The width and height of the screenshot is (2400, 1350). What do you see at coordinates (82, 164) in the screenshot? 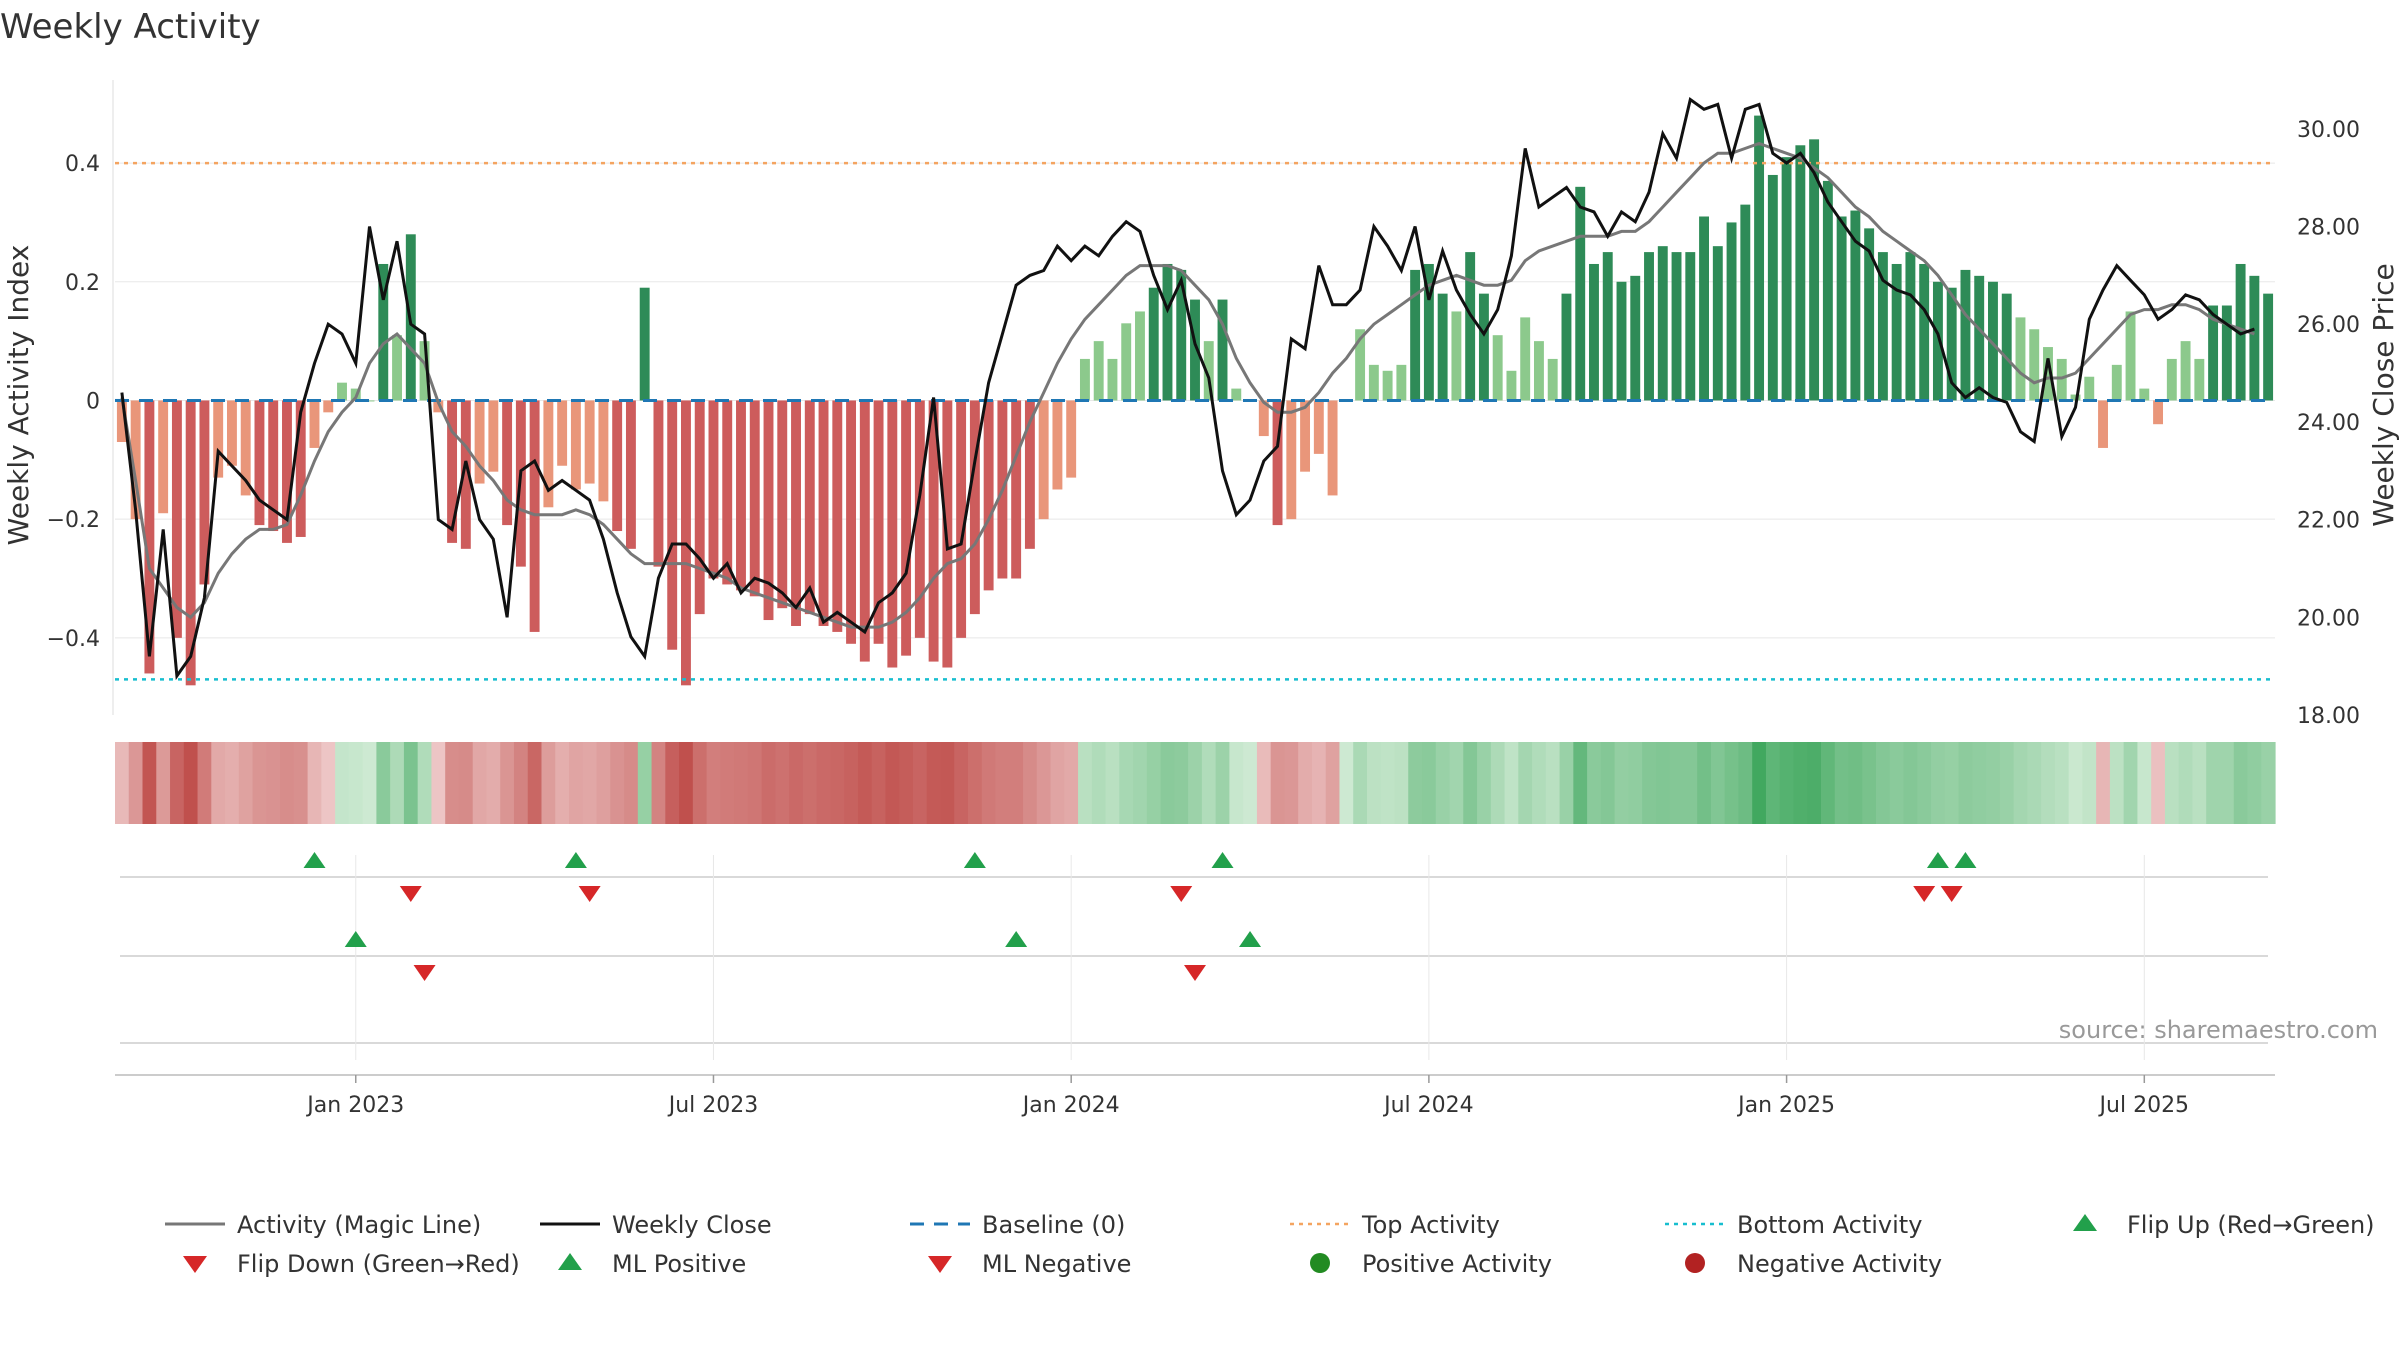
I see `y-left-tick-label: 0.4` at bounding box center [82, 164].